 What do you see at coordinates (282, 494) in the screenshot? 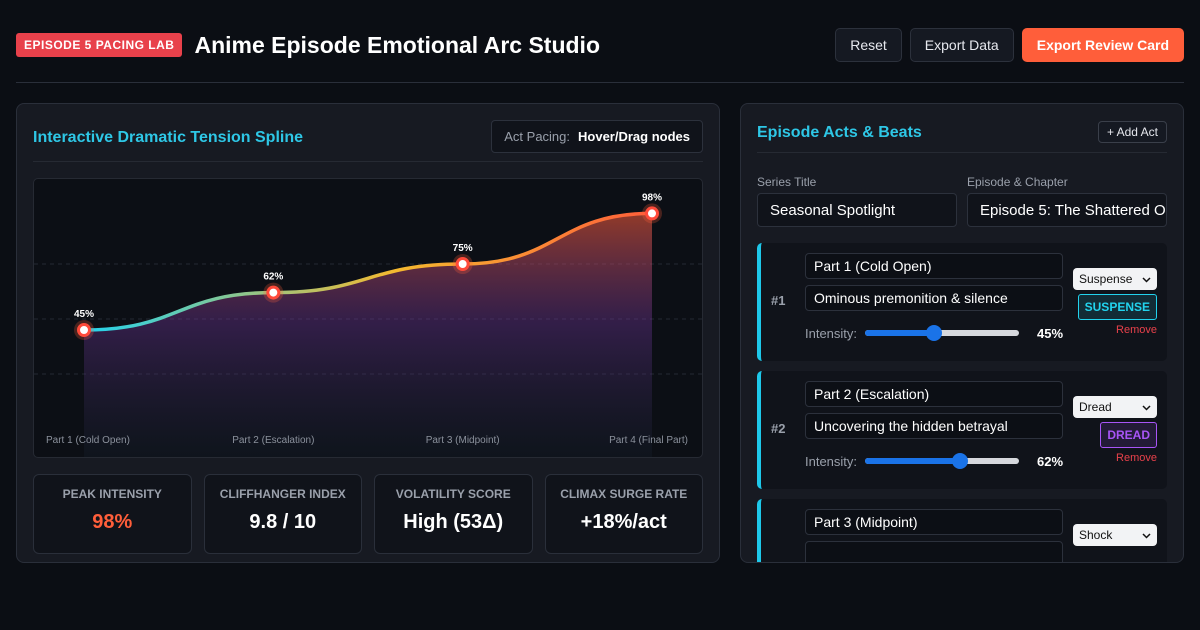
I see `stat-label: CLIFFHANGER INDEX` at bounding box center [282, 494].